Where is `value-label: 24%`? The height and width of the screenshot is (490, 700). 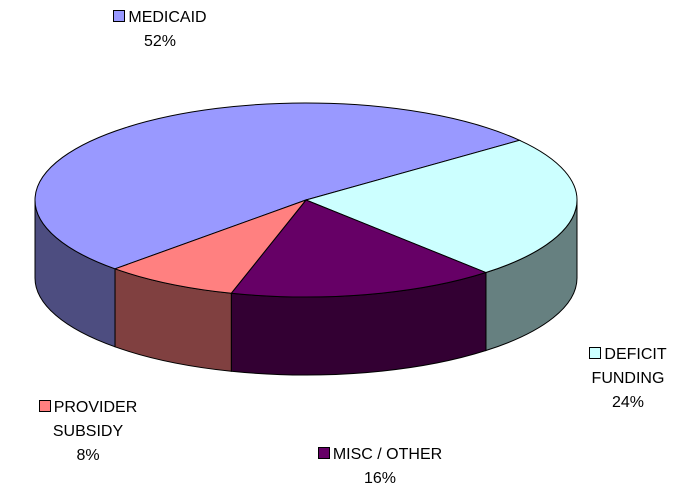 value-label: 24% is located at coordinates (628, 402).